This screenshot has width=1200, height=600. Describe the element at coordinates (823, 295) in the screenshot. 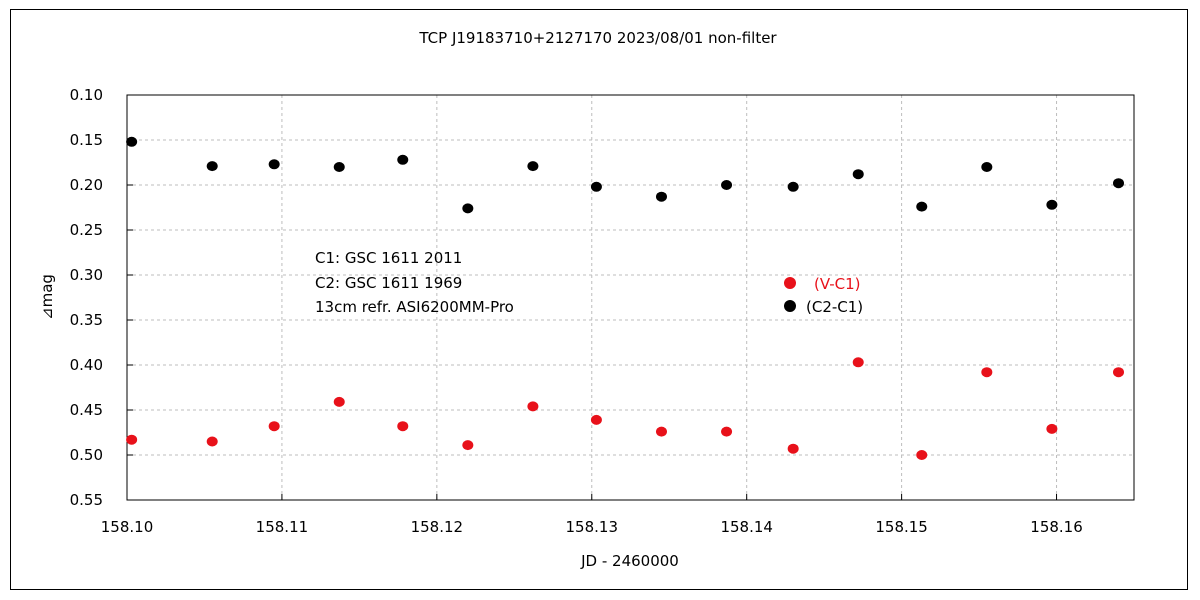

I see `legend: (V-C1) (C2-C1)` at that location.